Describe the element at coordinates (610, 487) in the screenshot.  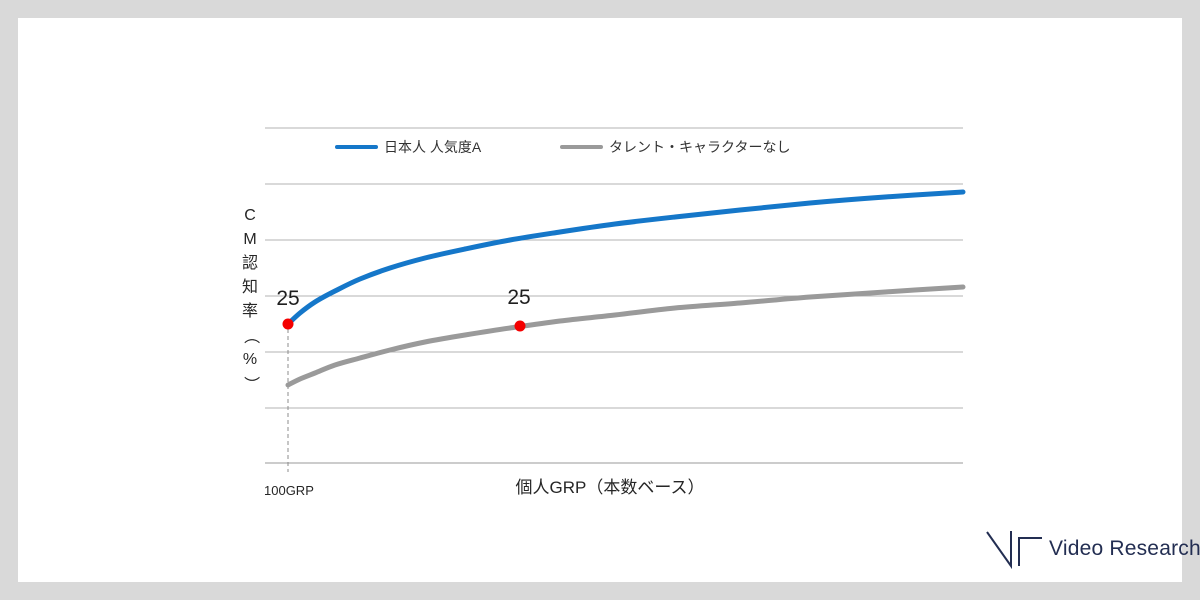
I see `x-axis-title: 個人GRP（本数ベース）` at that location.